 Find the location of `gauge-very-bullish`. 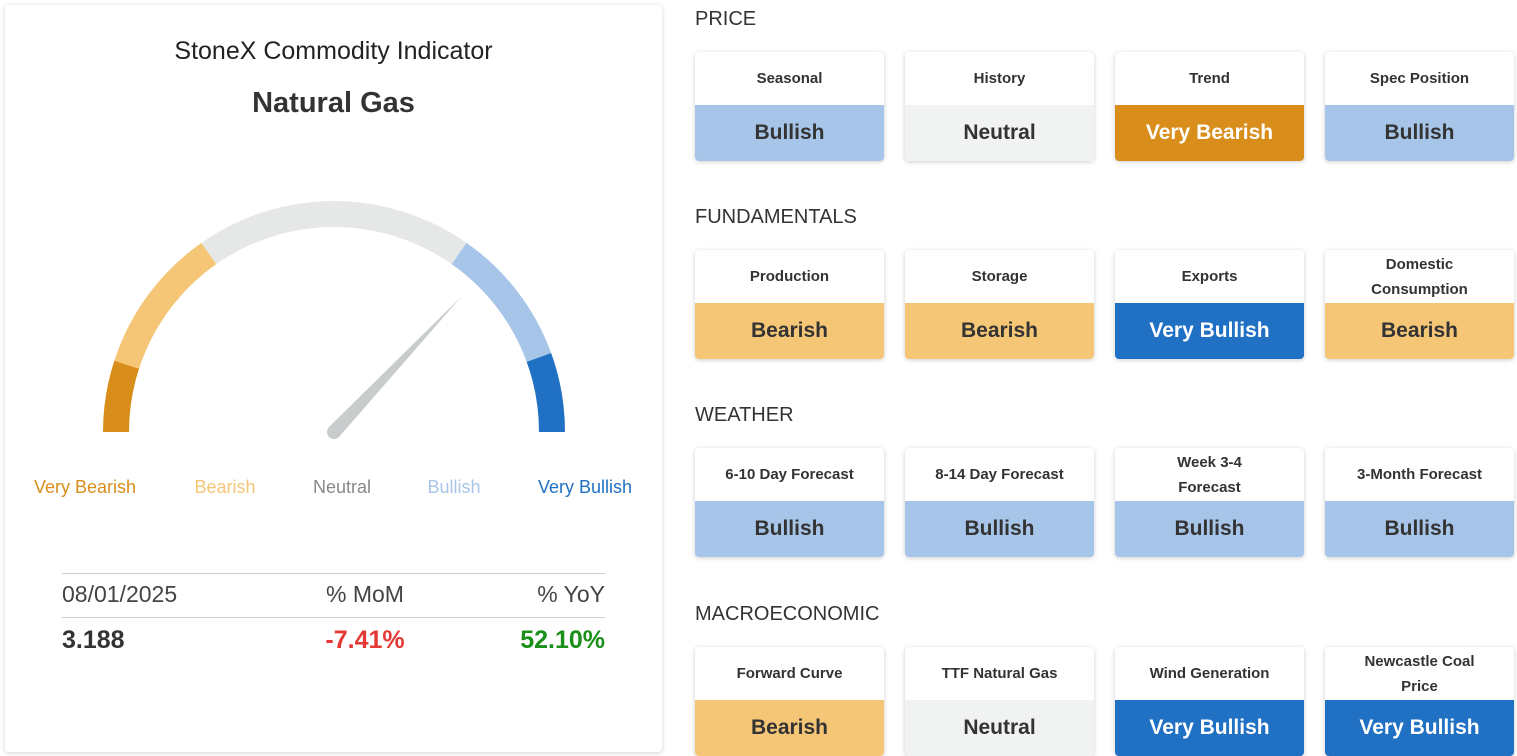

gauge-very-bullish is located at coordinates (546, 392).